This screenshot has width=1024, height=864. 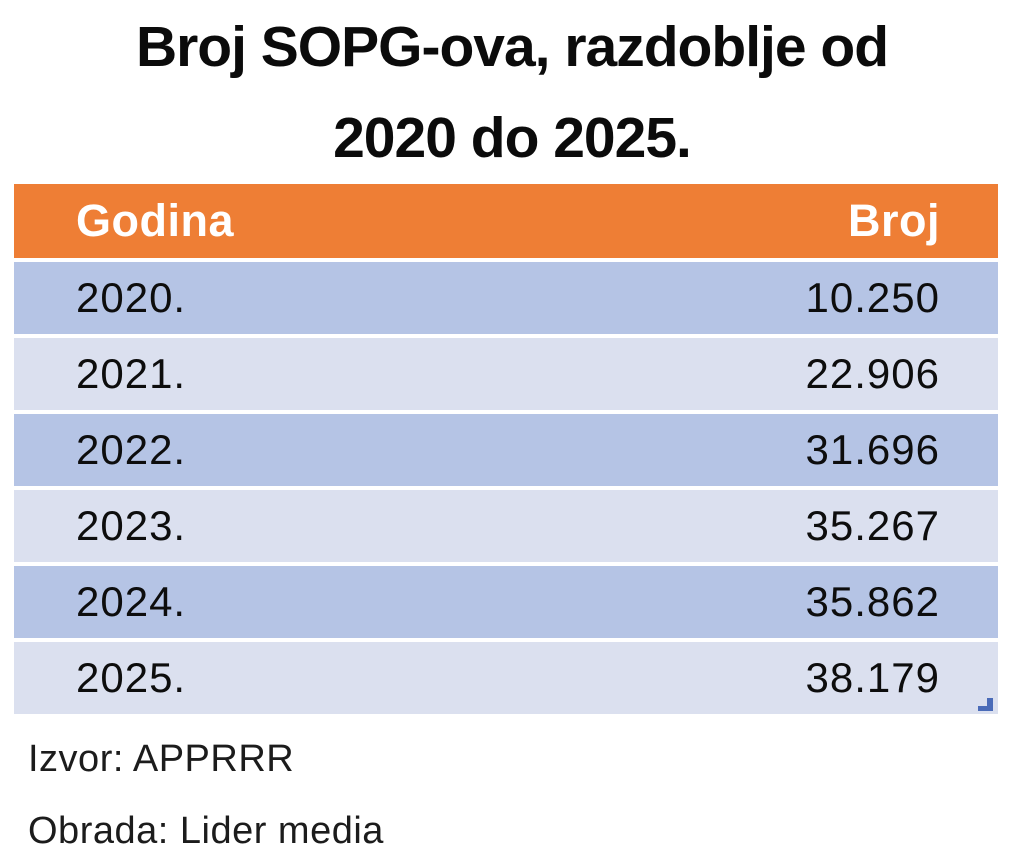 What do you see at coordinates (894, 220) in the screenshot?
I see `column-header-broj: Broj` at bounding box center [894, 220].